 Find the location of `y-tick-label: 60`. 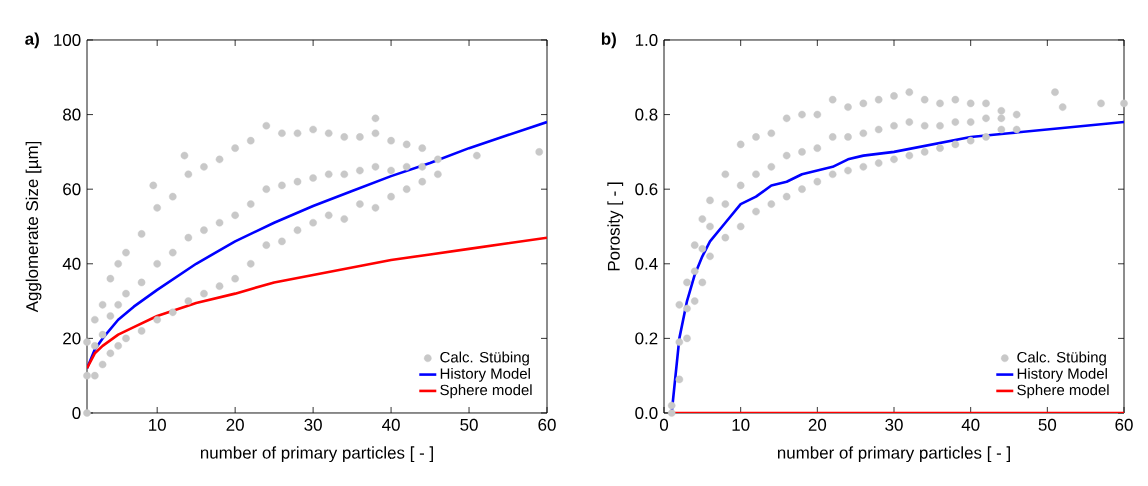

y-tick-label: 60 is located at coordinates (72, 189).